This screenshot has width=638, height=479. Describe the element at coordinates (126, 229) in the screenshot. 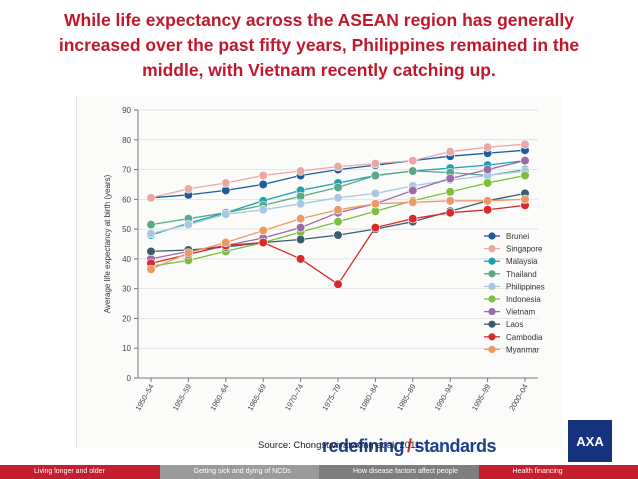

I see `y-tick-label: 50` at that location.